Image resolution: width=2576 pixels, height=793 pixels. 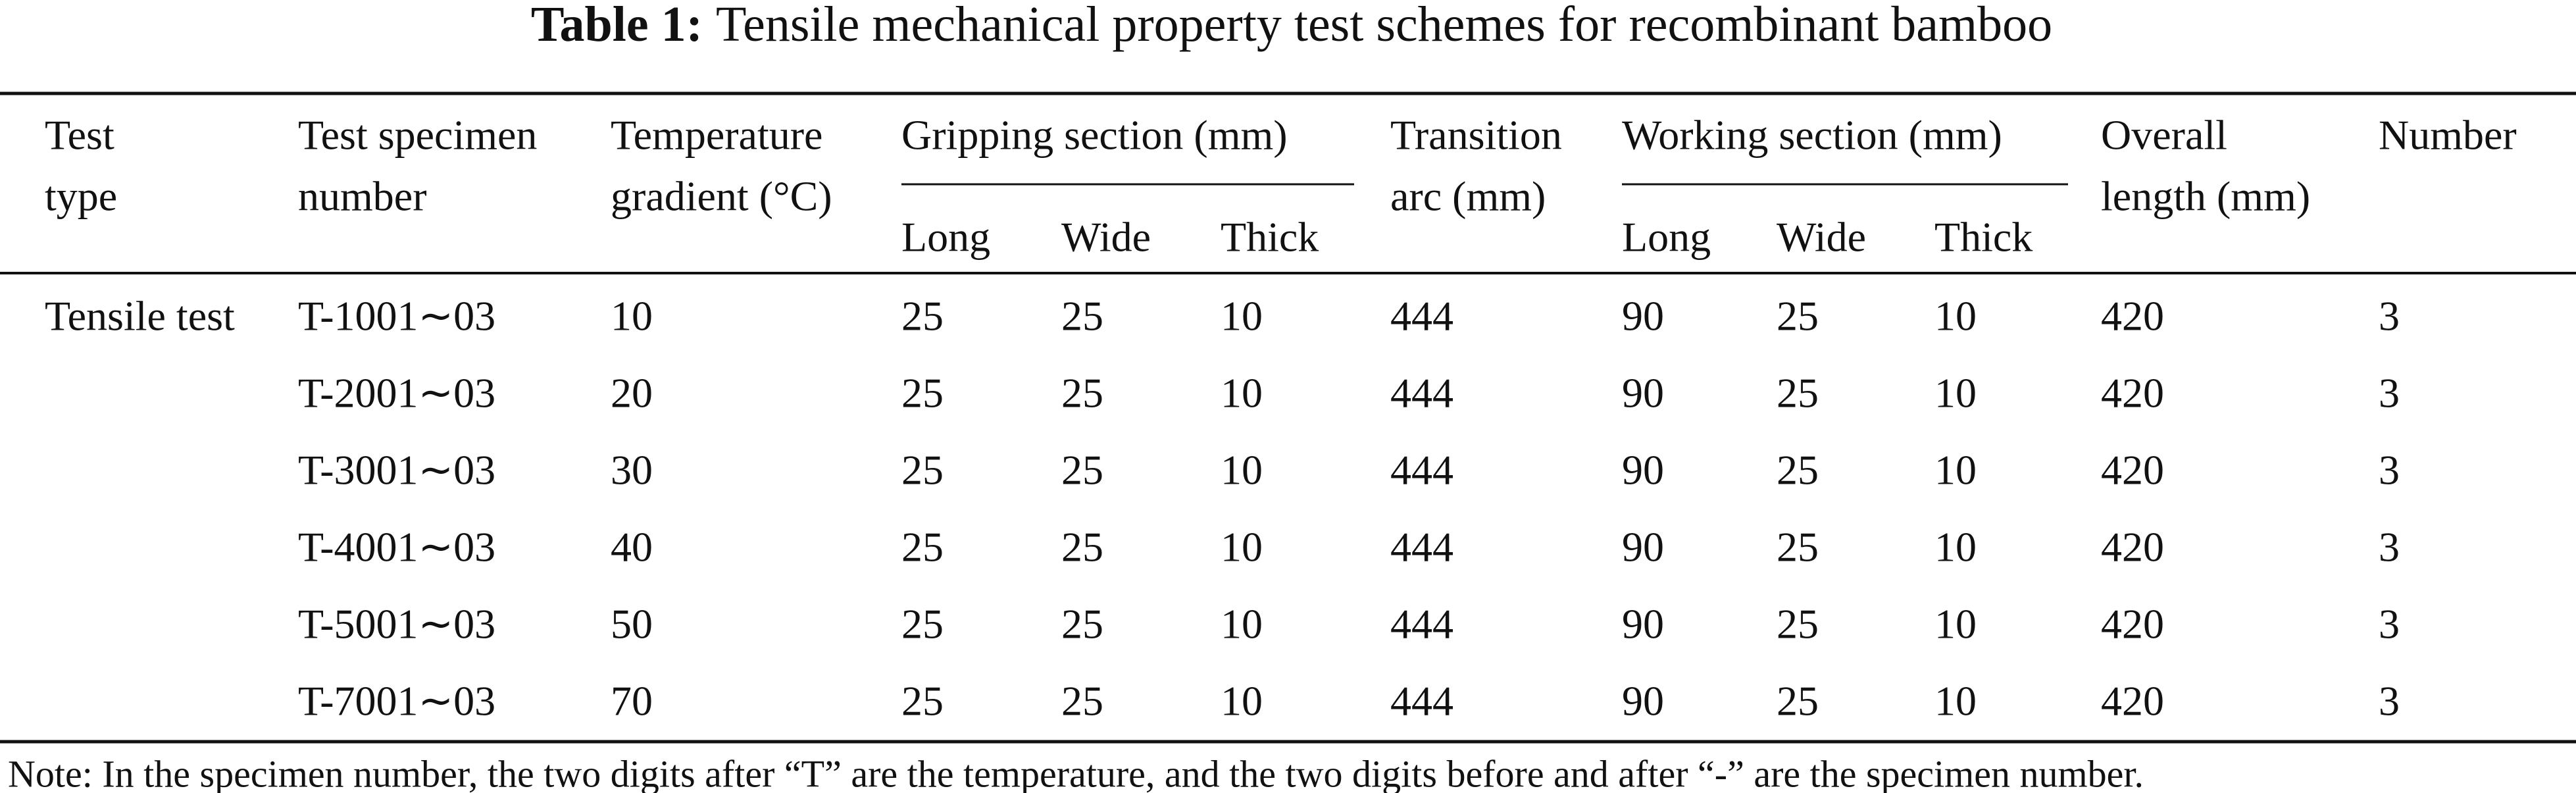 What do you see at coordinates (140, 316) in the screenshot?
I see `row-group-label: Tensile test` at bounding box center [140, 316].